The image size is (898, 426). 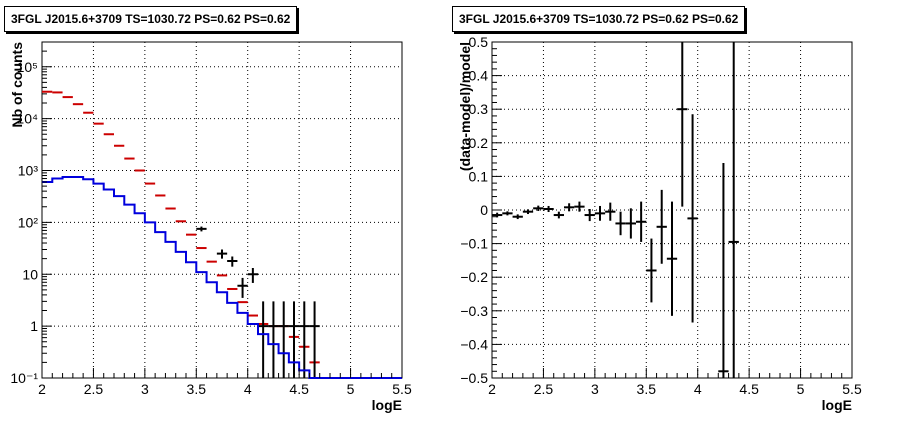 I want to click on y-tick-label: −0.4, so click(x=474, y=344).